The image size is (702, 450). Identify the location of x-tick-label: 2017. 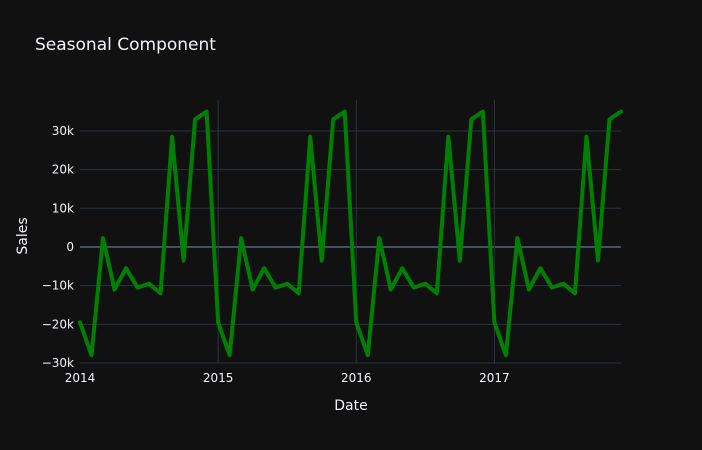
(494, 378).